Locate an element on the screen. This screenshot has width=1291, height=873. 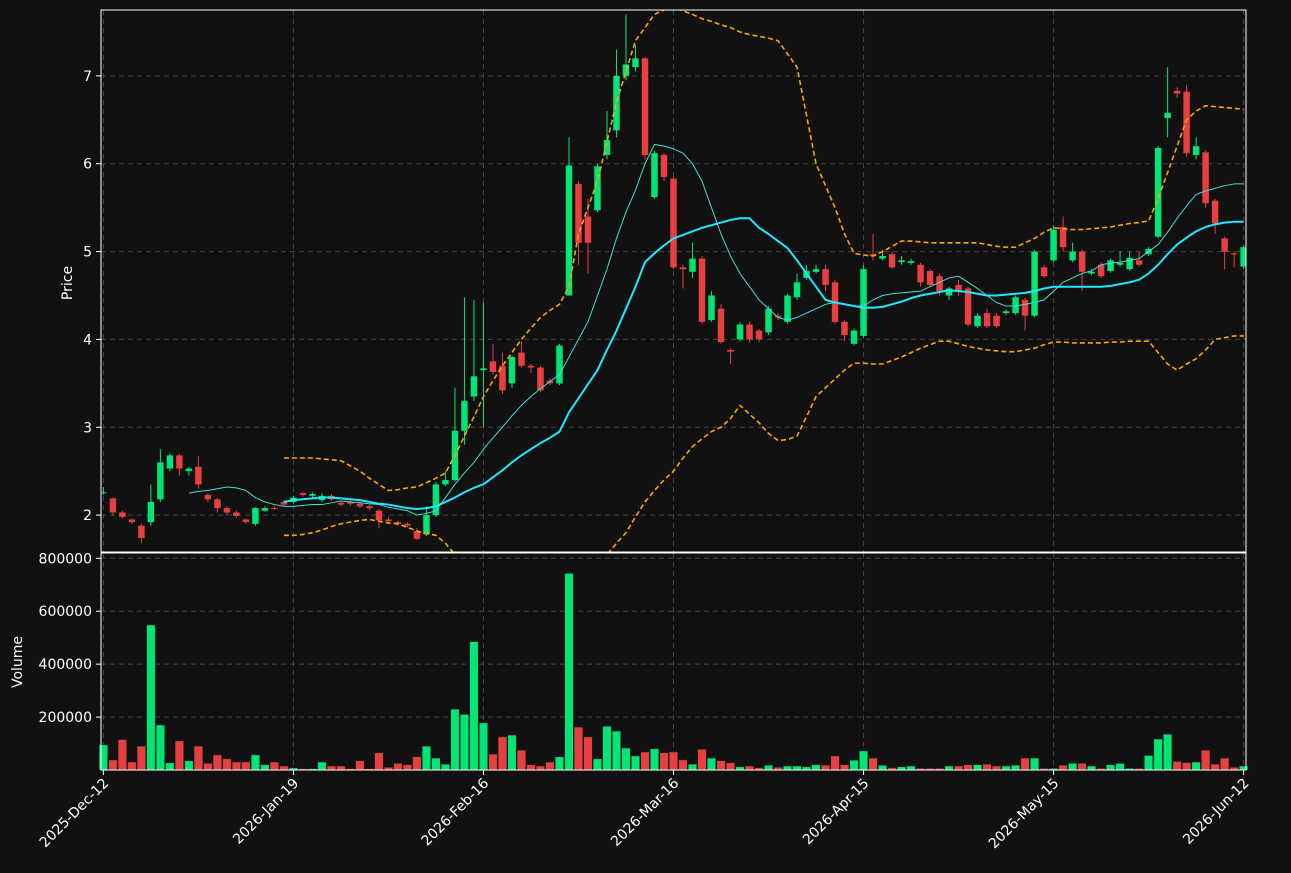
y-tick-label: 6 is located at coordinates (87, 165).